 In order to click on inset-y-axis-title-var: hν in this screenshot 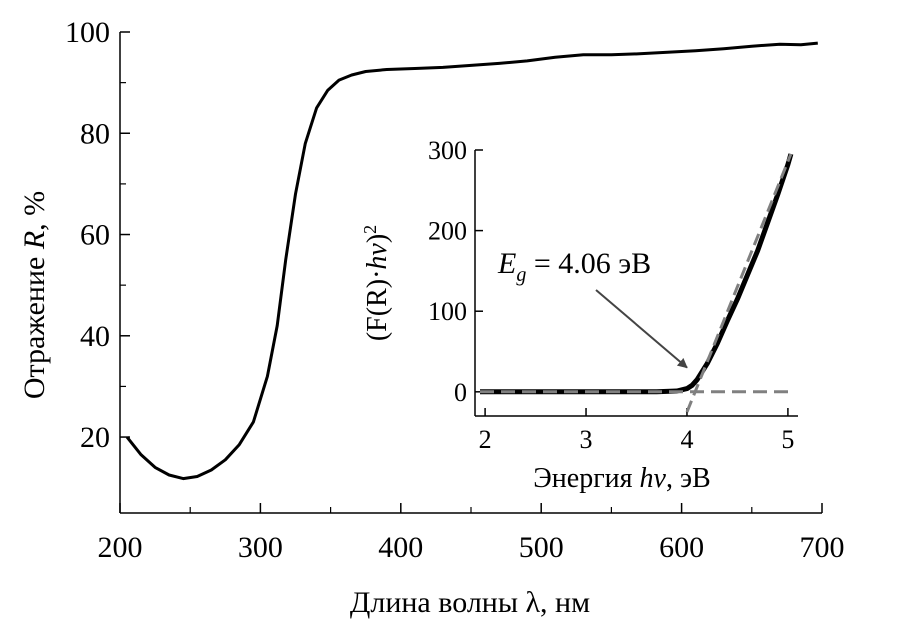, I will do `click(377, 256)`.